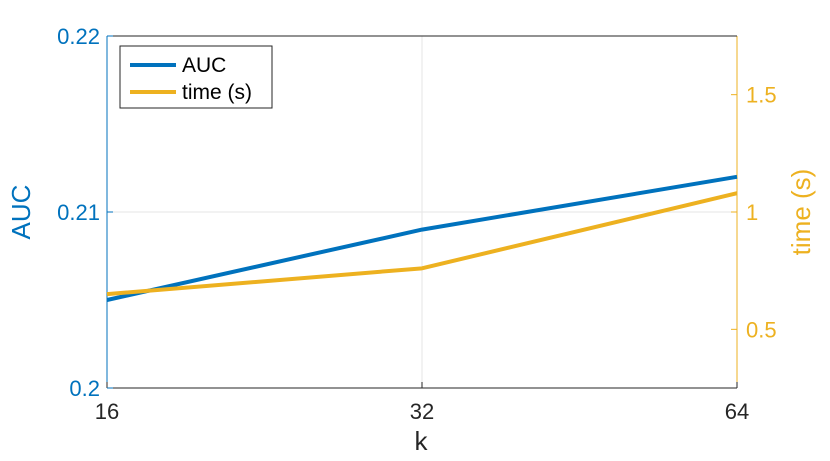 This screenshot has width=830, height=461. I want to click on legend-box, so click(196, 77).